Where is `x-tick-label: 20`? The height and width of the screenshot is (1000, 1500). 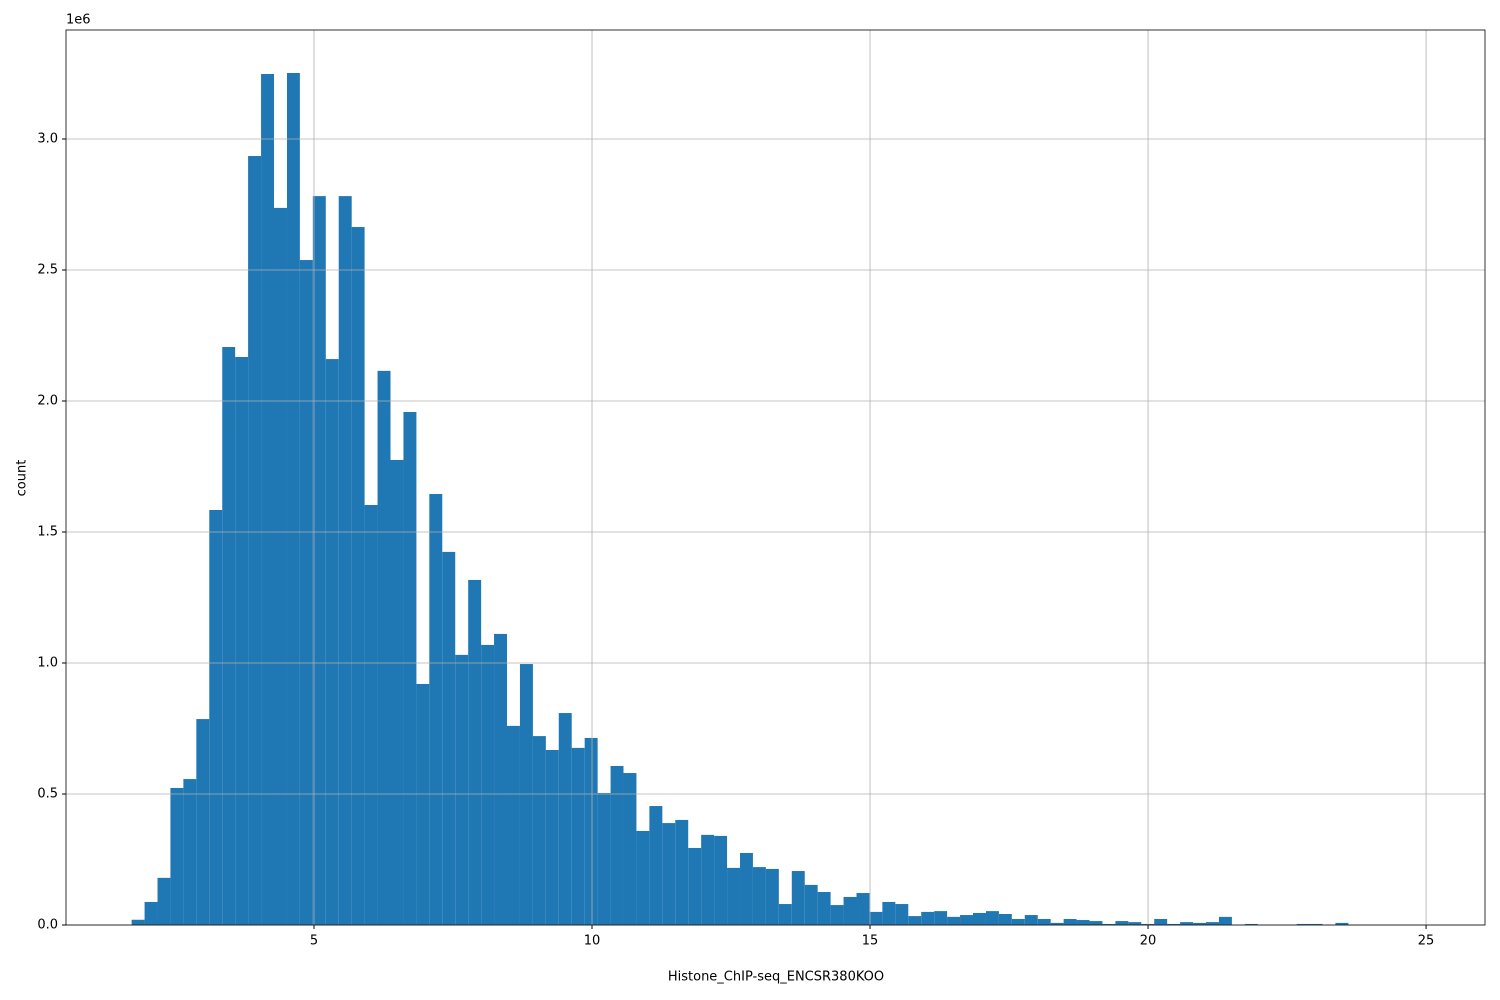
x-tick-label: 20 is located at coordinates (1148, 941).